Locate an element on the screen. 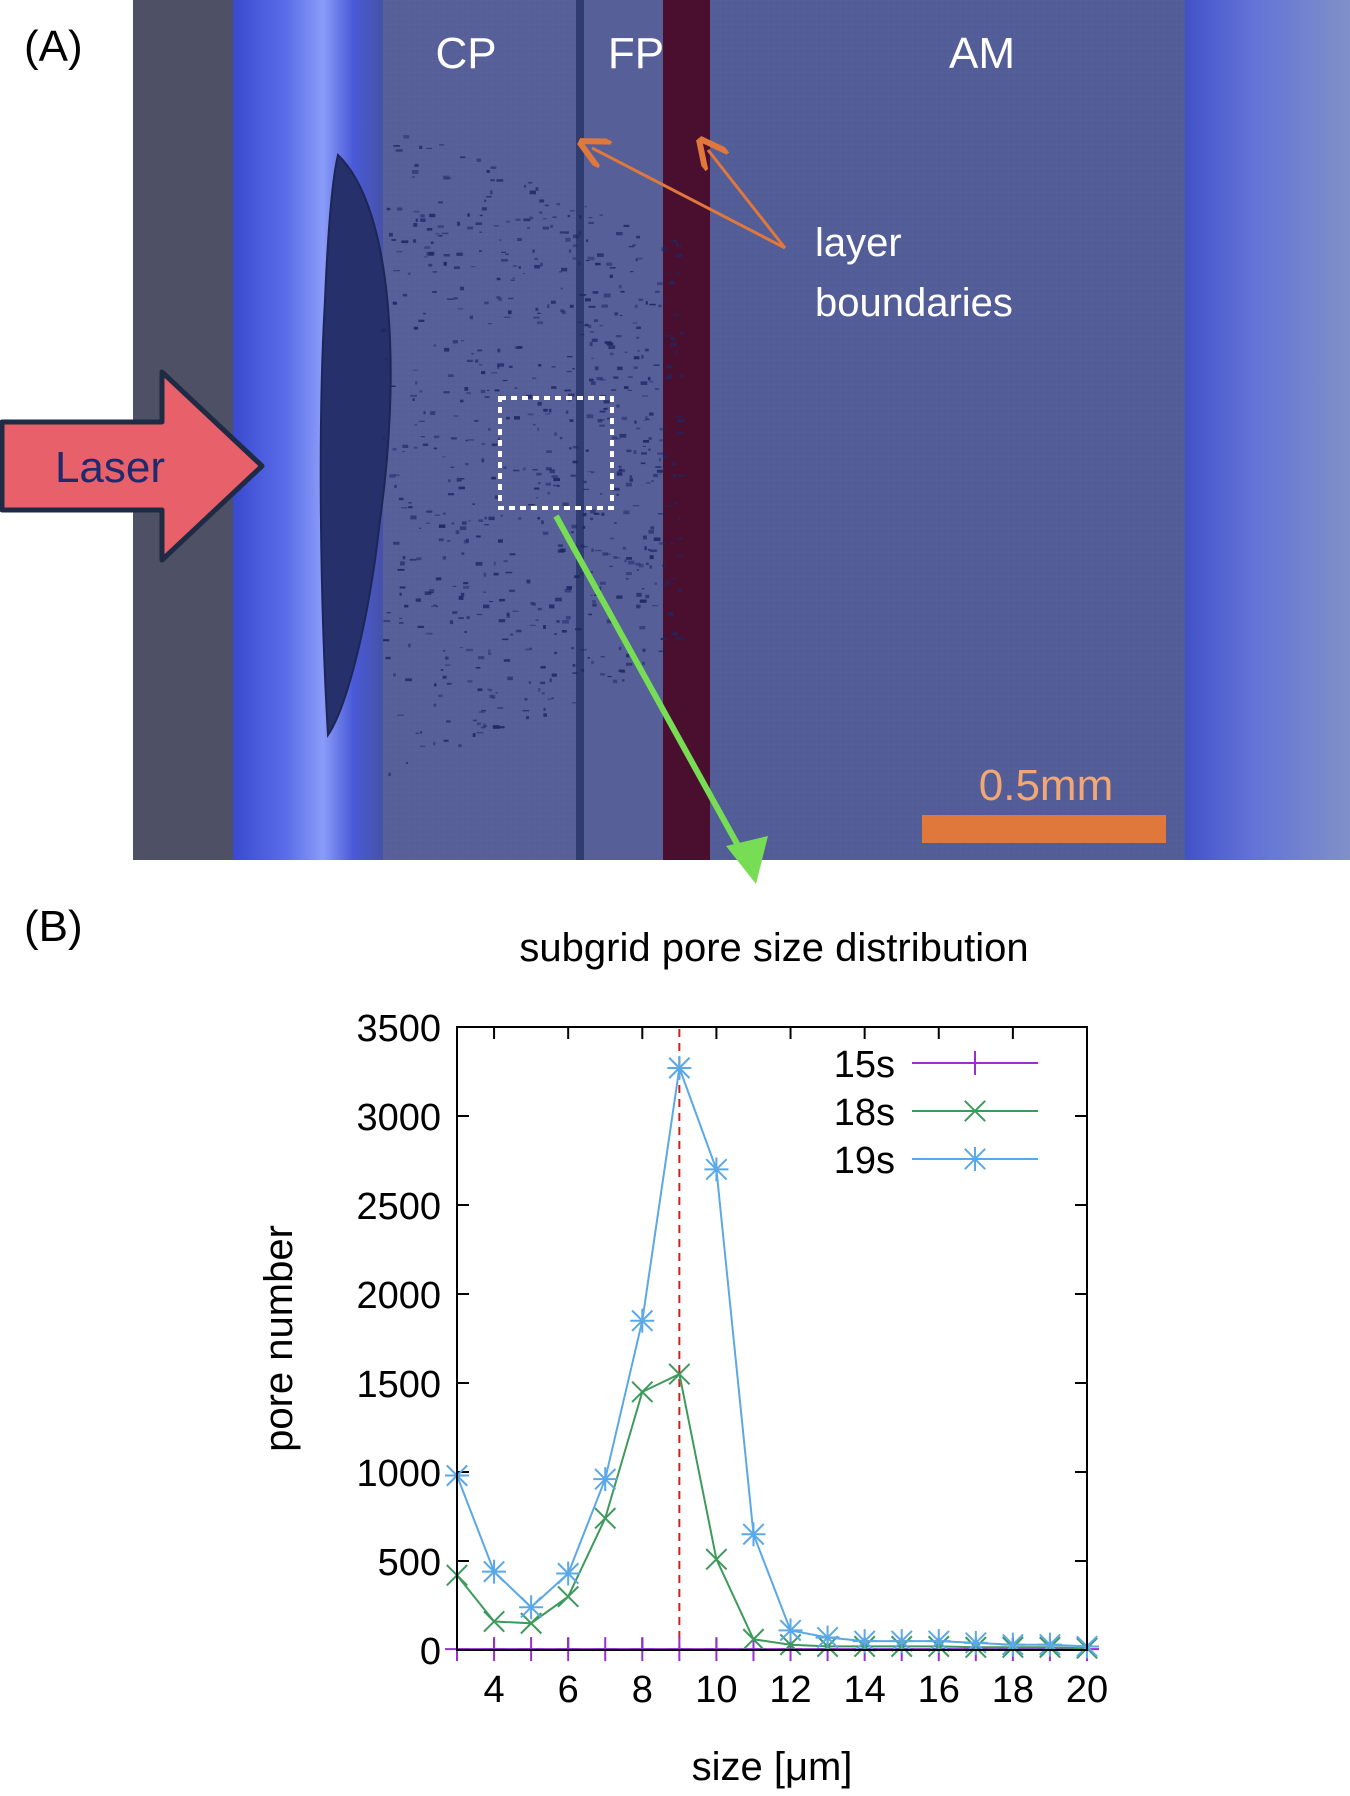  y-tick-label: 2500 is located at coordinates (398, 1207).